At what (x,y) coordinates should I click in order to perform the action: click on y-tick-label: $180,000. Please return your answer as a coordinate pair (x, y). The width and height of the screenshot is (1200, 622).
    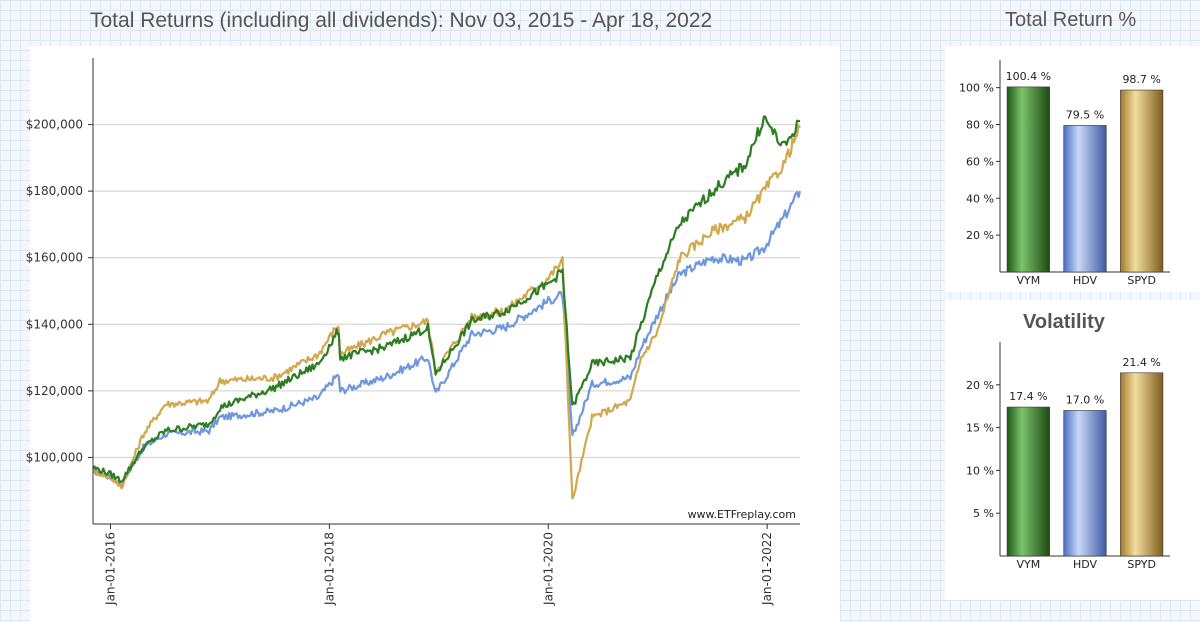
    Looking at the image, I should click on (54, 191).